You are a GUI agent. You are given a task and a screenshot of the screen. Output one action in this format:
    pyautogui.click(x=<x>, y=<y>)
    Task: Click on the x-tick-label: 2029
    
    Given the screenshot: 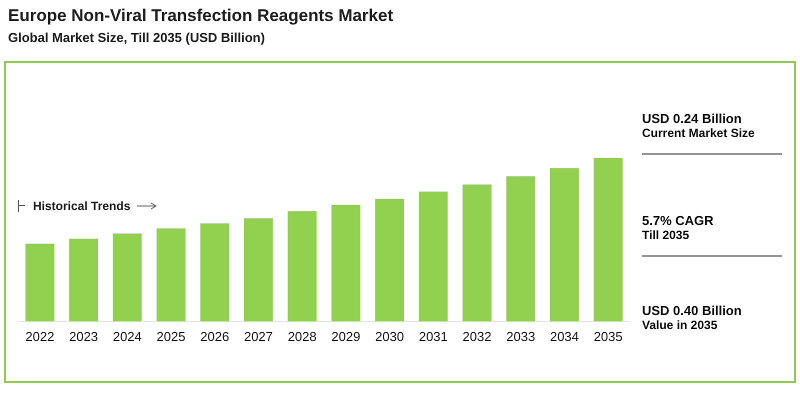 What is the action you would take?
    pyautogui.click(x=345, y=336)
    